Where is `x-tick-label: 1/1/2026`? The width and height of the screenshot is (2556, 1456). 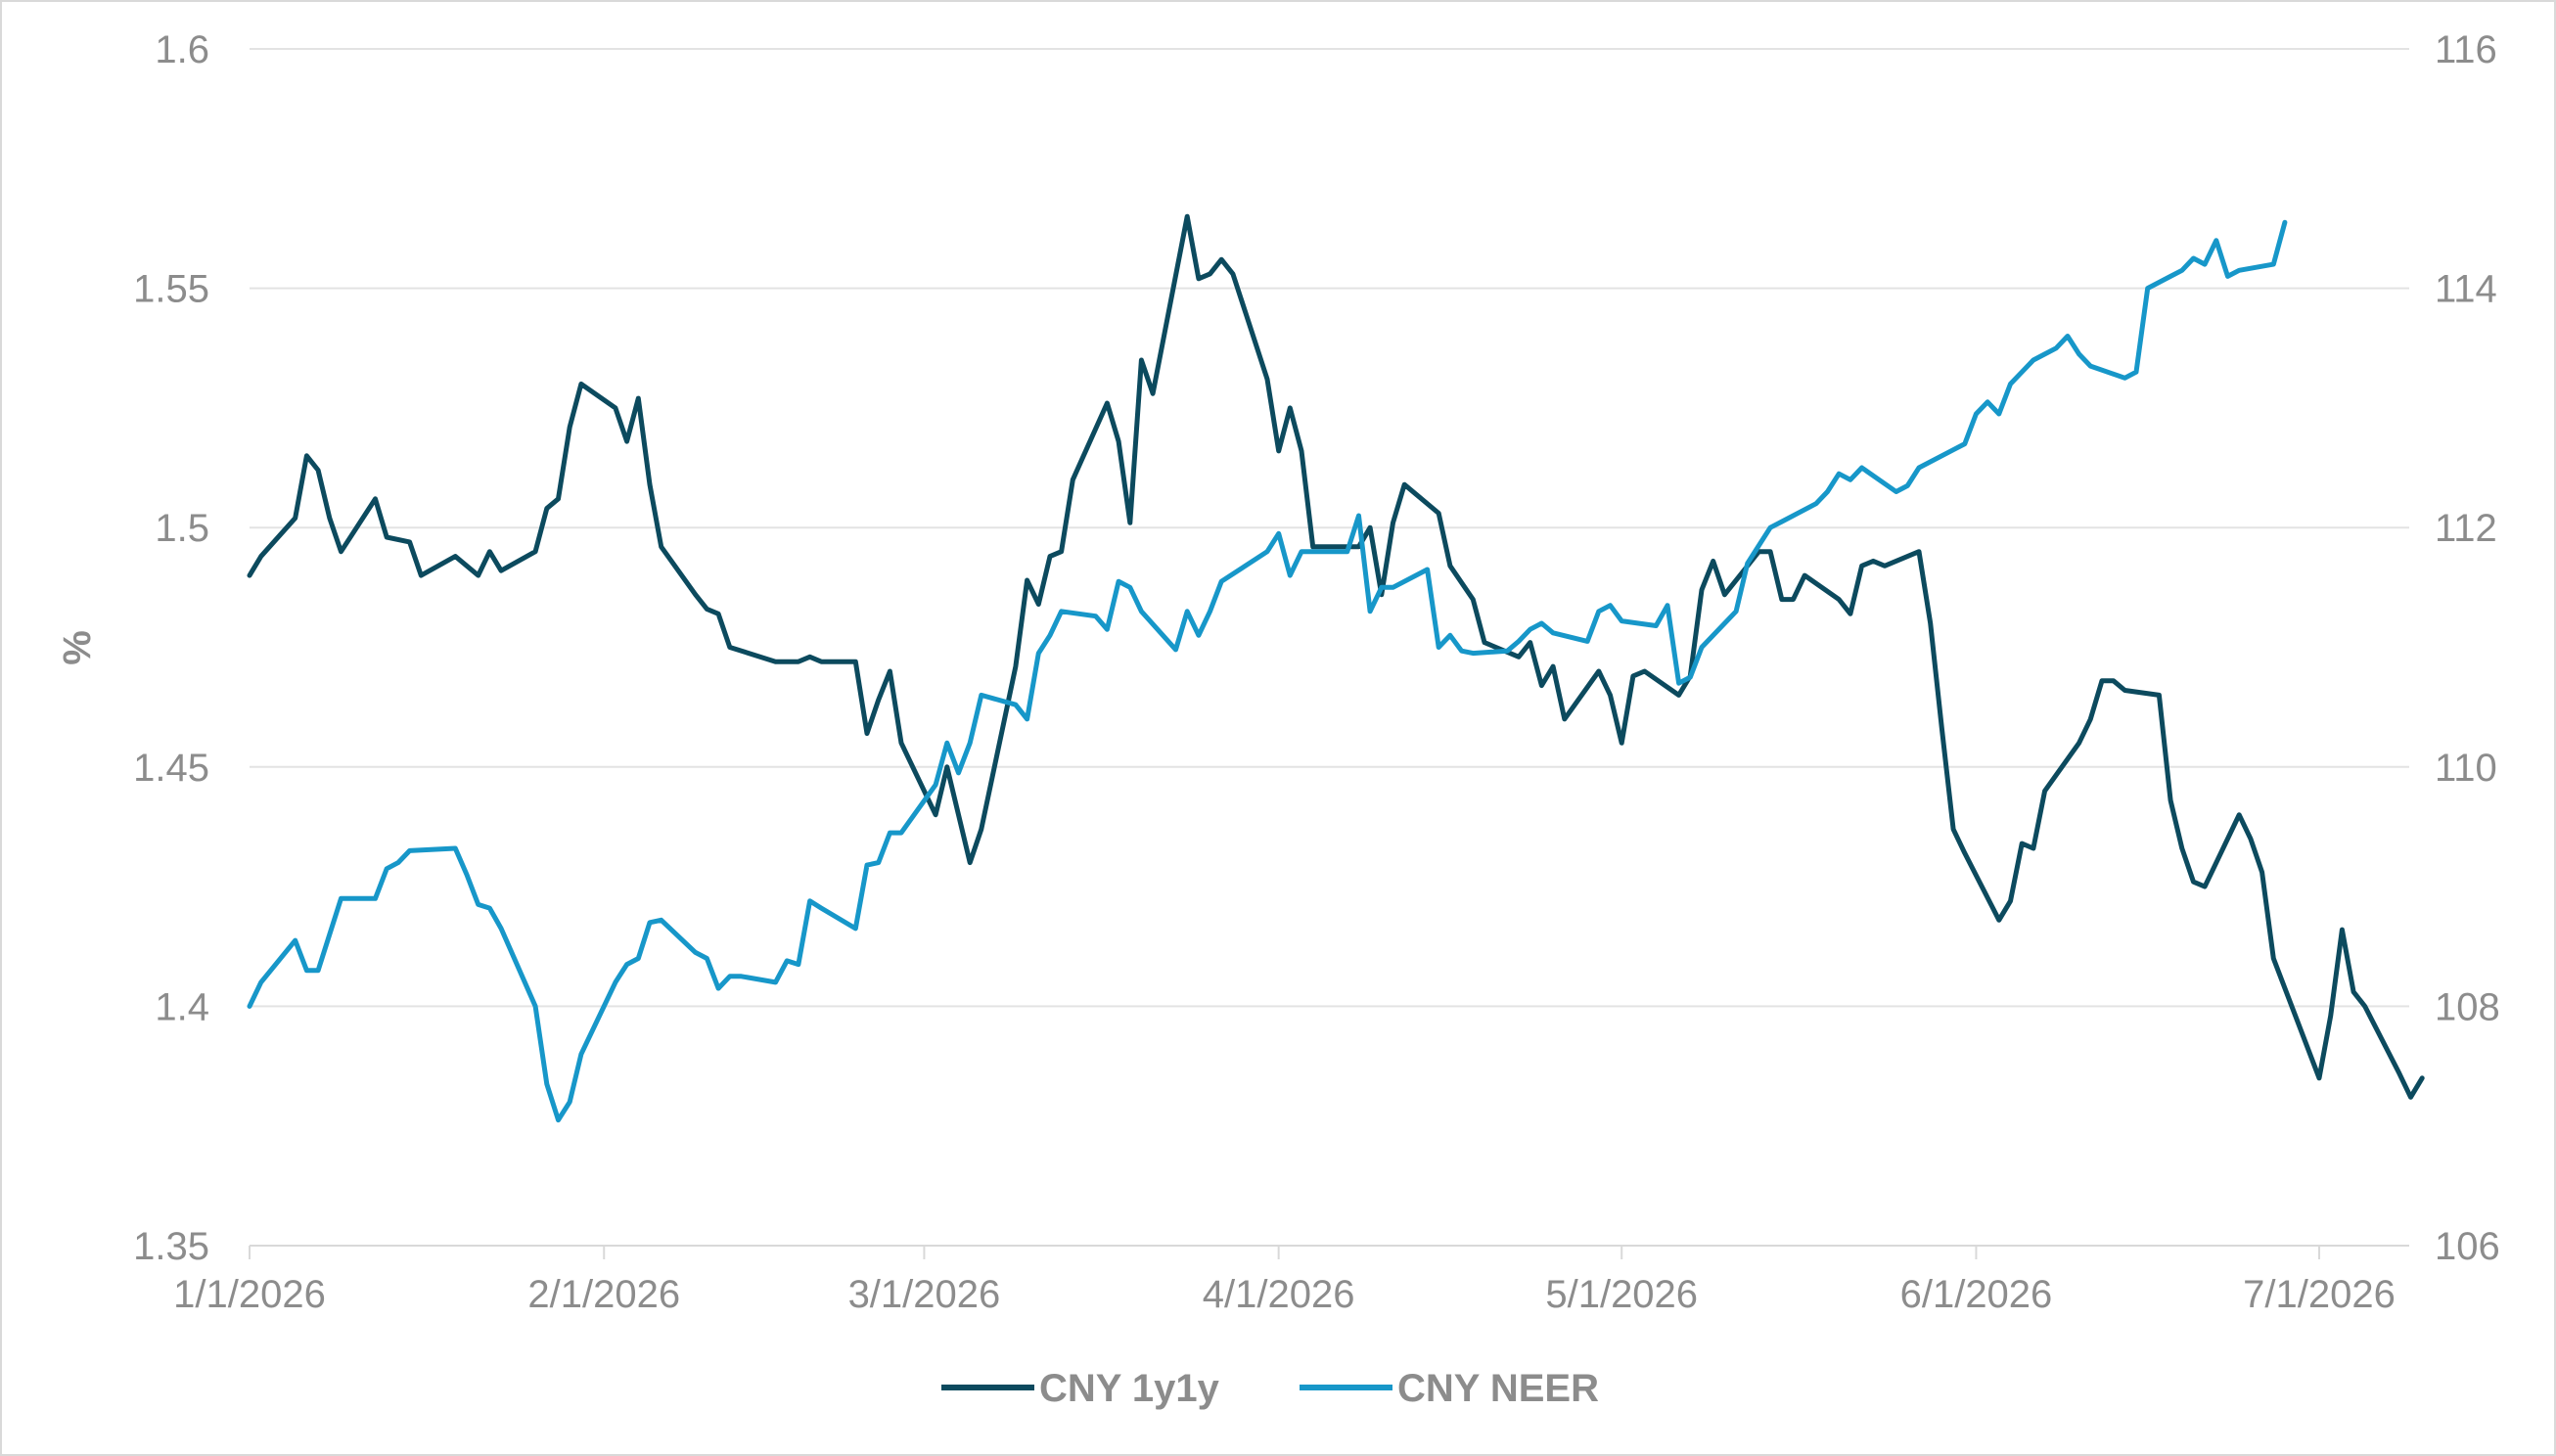 x-tick-label: 1/1/2026 is located at coordinates (250, 1294).